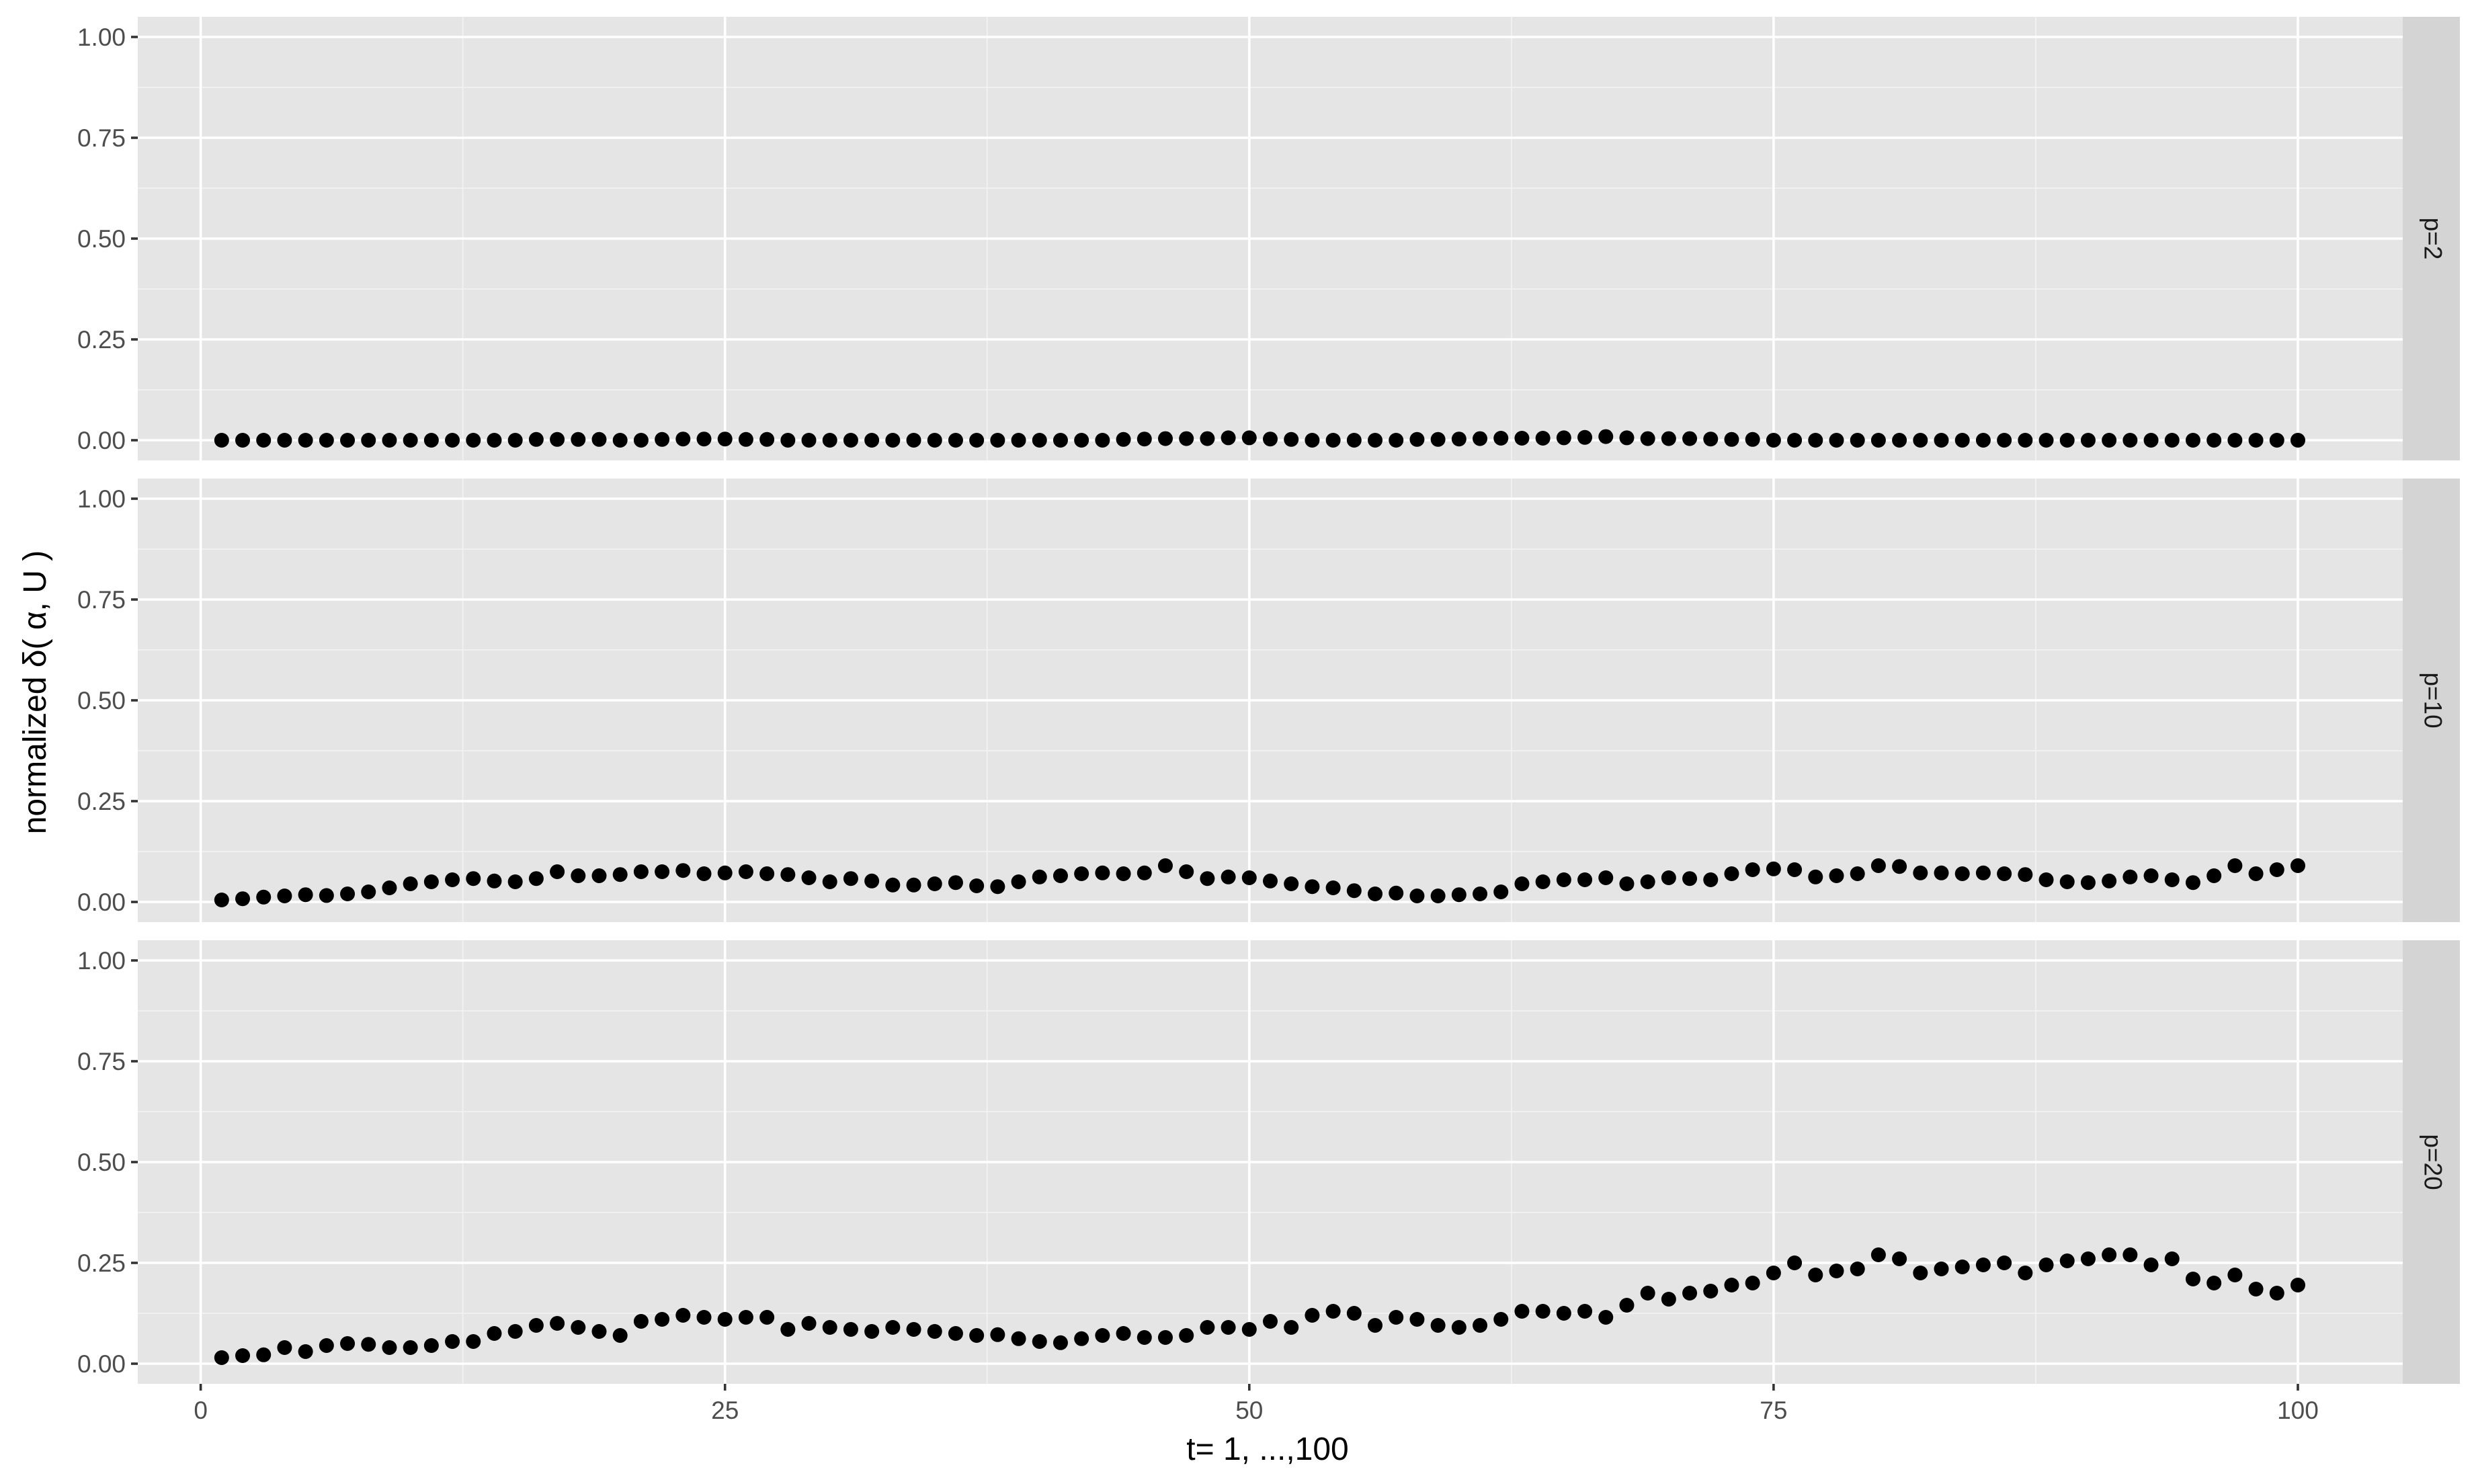 The width and height of the screenshot is (2476, 1484). What do you see at coordinates (101, 138) in the screenshot?
I see `y-tick-label: 0.75` at bounding box center [101, 138].